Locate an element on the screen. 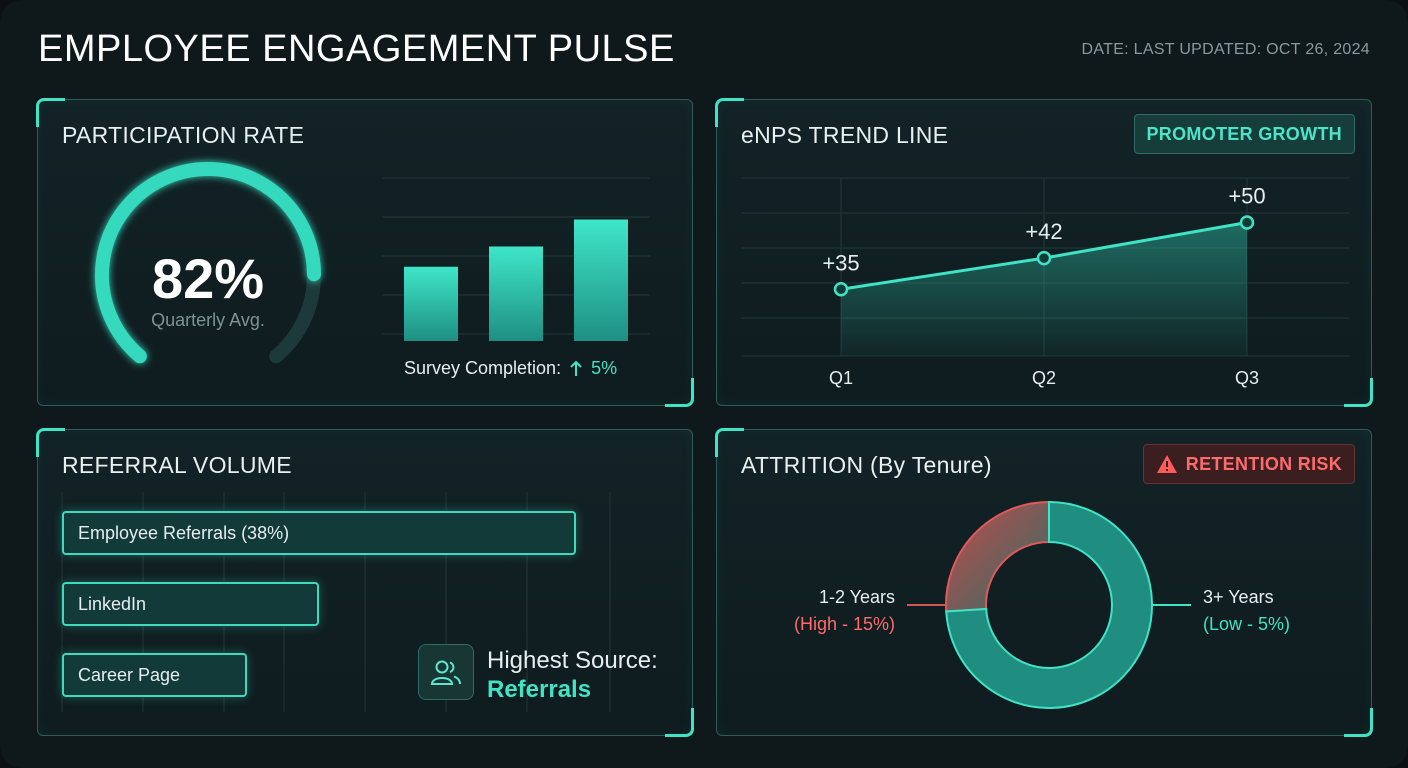 This screenshot has height=768, width=1408. highest-source: Highest Source: Referrals is located at coordinates (572, 675).